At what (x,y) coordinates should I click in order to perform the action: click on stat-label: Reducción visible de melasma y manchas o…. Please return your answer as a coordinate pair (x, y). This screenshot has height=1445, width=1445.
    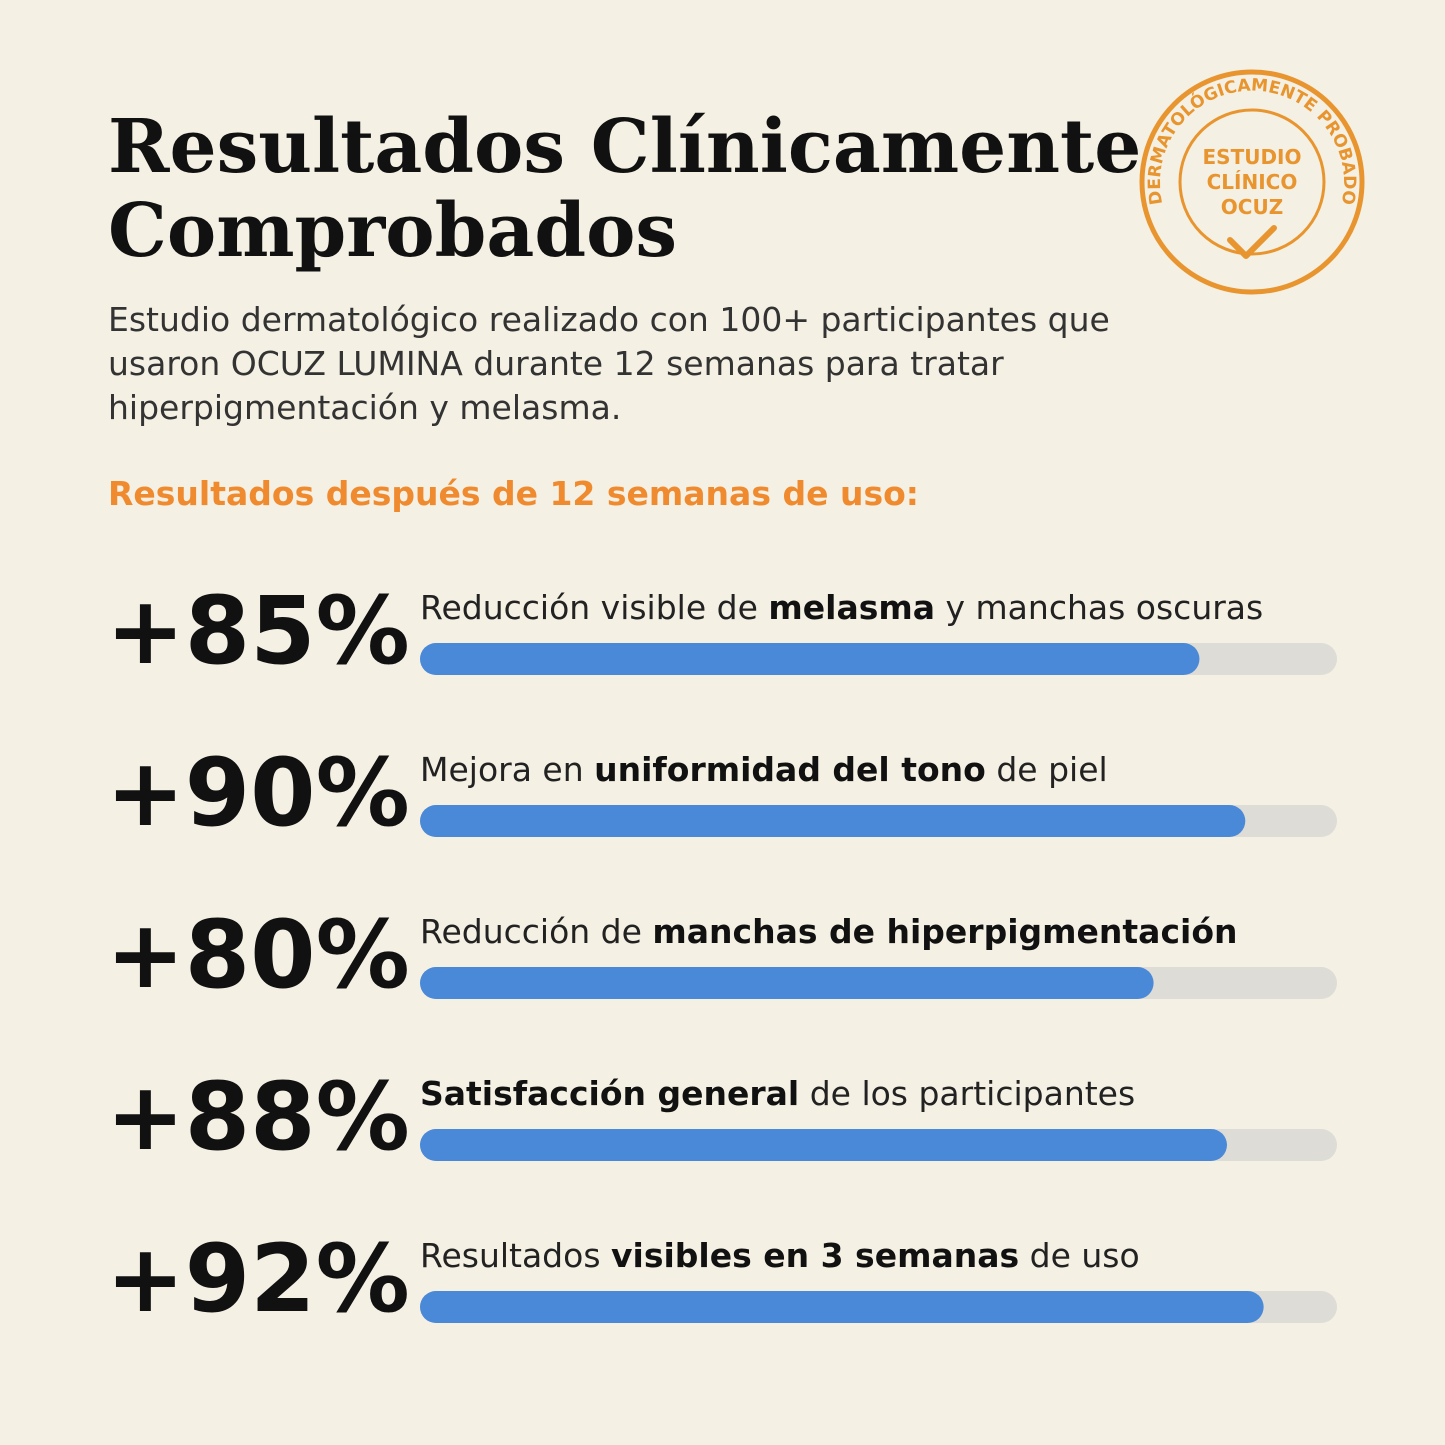
    Looking at the image, I should click on (841, 607).